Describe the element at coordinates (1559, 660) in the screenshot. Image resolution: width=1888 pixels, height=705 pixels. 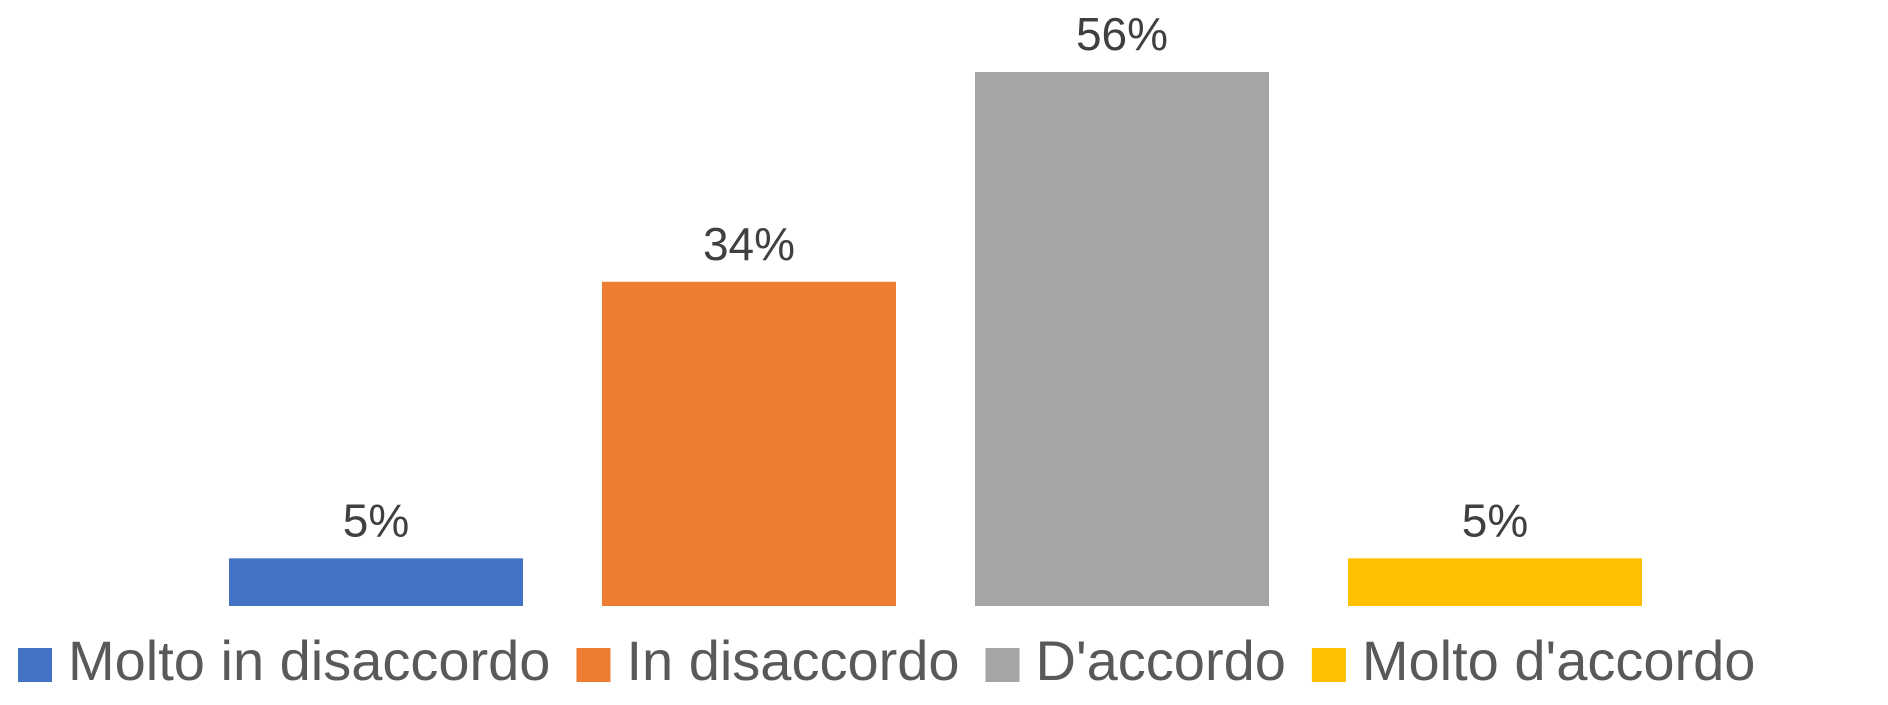
I see `legend-label-4: Molto d'accordo` at that location.